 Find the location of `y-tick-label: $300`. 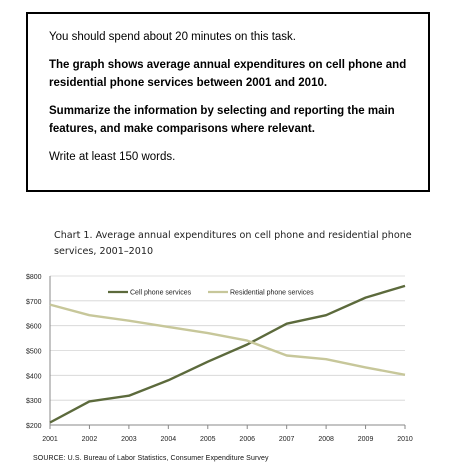

y-tick-label: $300 is located at coordinates (34, 401).